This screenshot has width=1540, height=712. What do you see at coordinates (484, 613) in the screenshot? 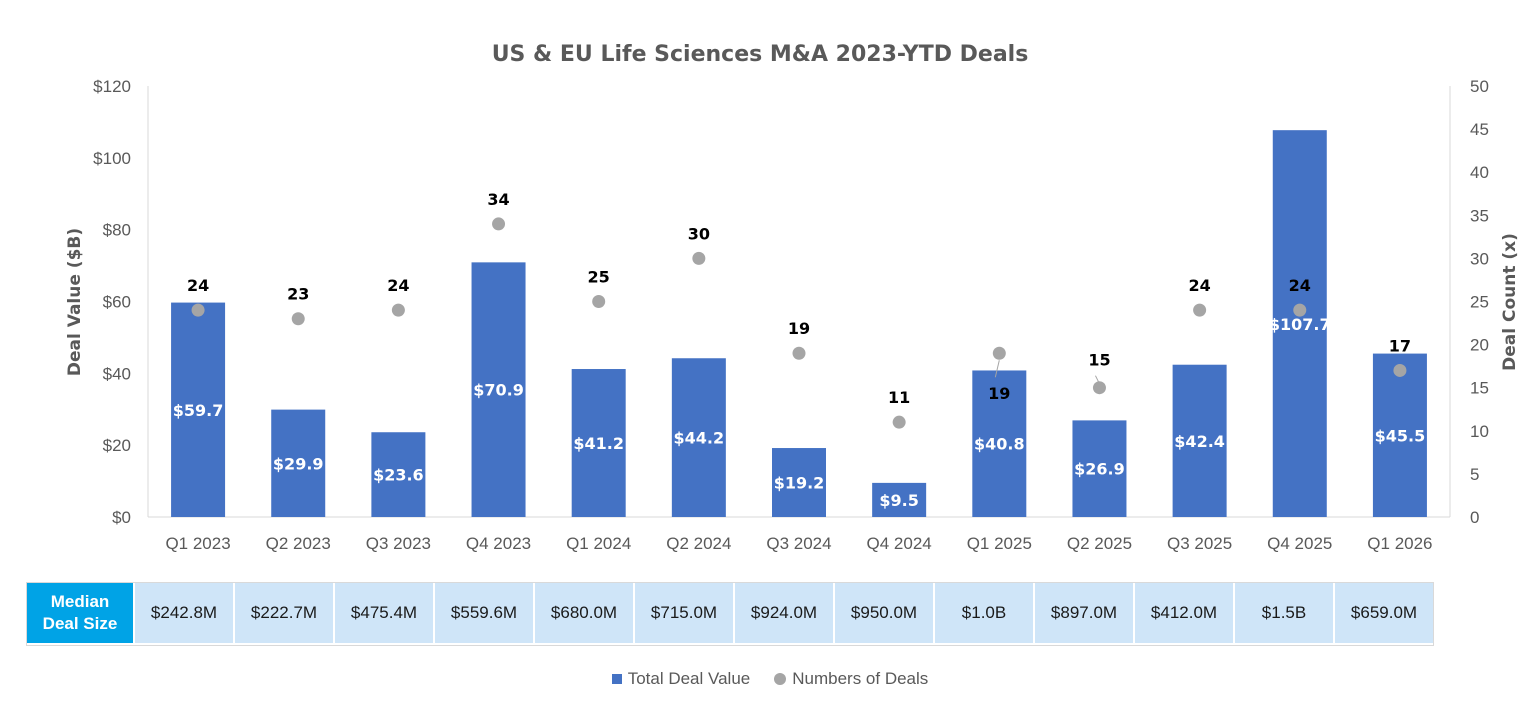
I see `median-table-cell: $559.6M` at bounding box center [484, 613].